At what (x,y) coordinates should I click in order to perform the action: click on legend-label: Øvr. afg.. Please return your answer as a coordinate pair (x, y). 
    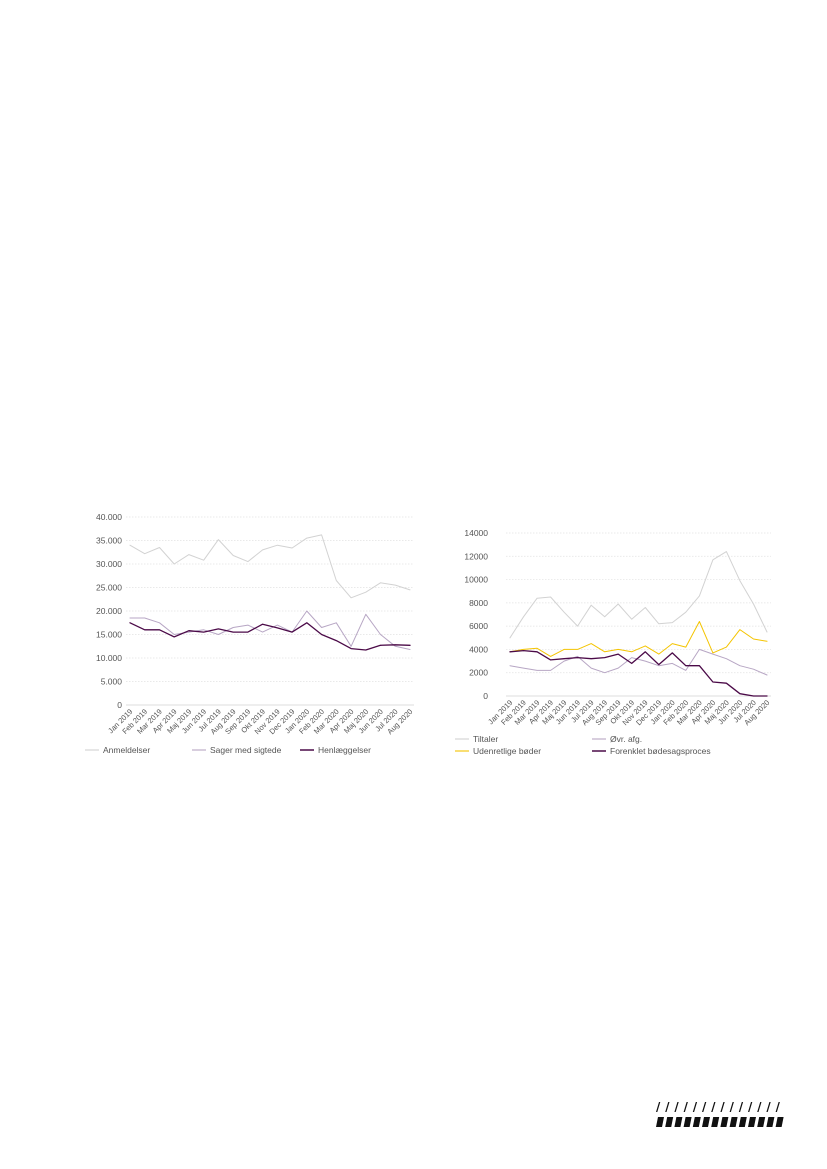
    Looking at the image, I should click on (626, 739).